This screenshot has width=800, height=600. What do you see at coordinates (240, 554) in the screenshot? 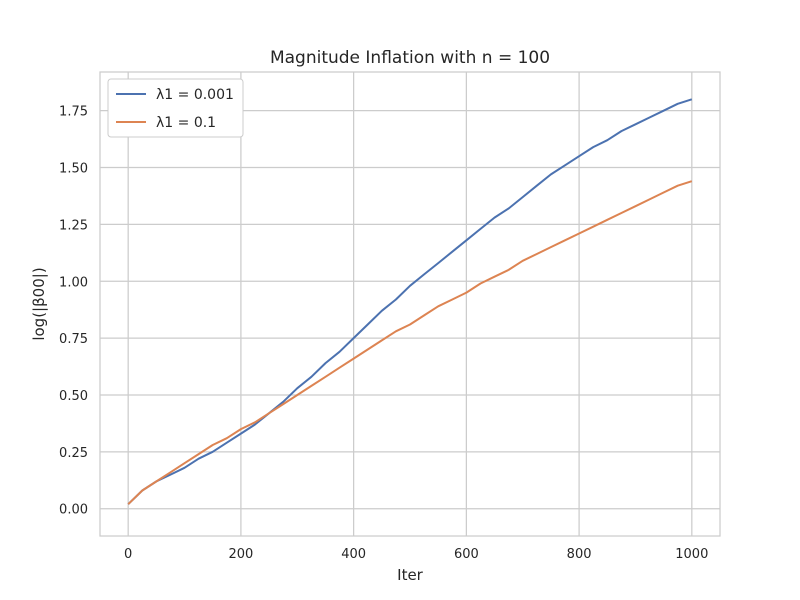
I see `x-tick-label: 200` at bounding box center [240, 554].